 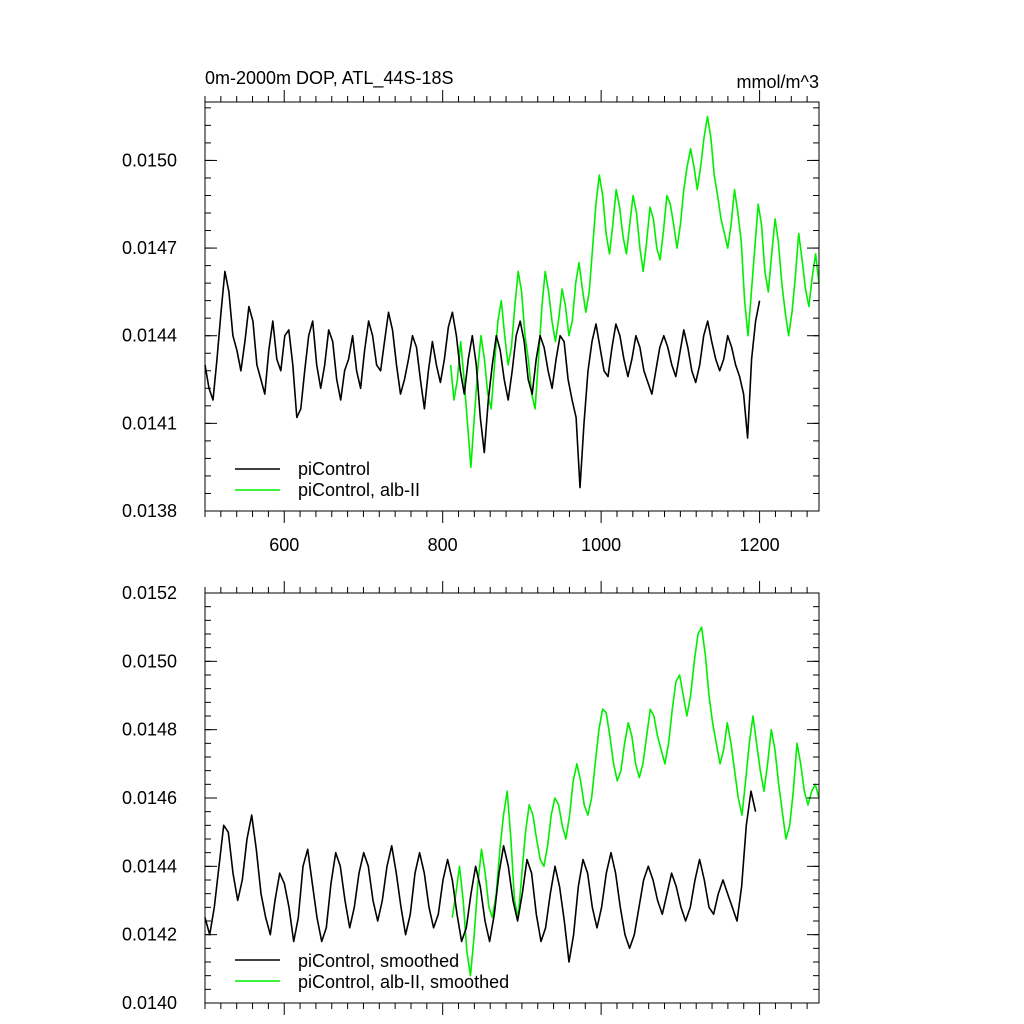 I want to click on top-legend: piControl piControl, alb-II, so click(x=327, y=479).